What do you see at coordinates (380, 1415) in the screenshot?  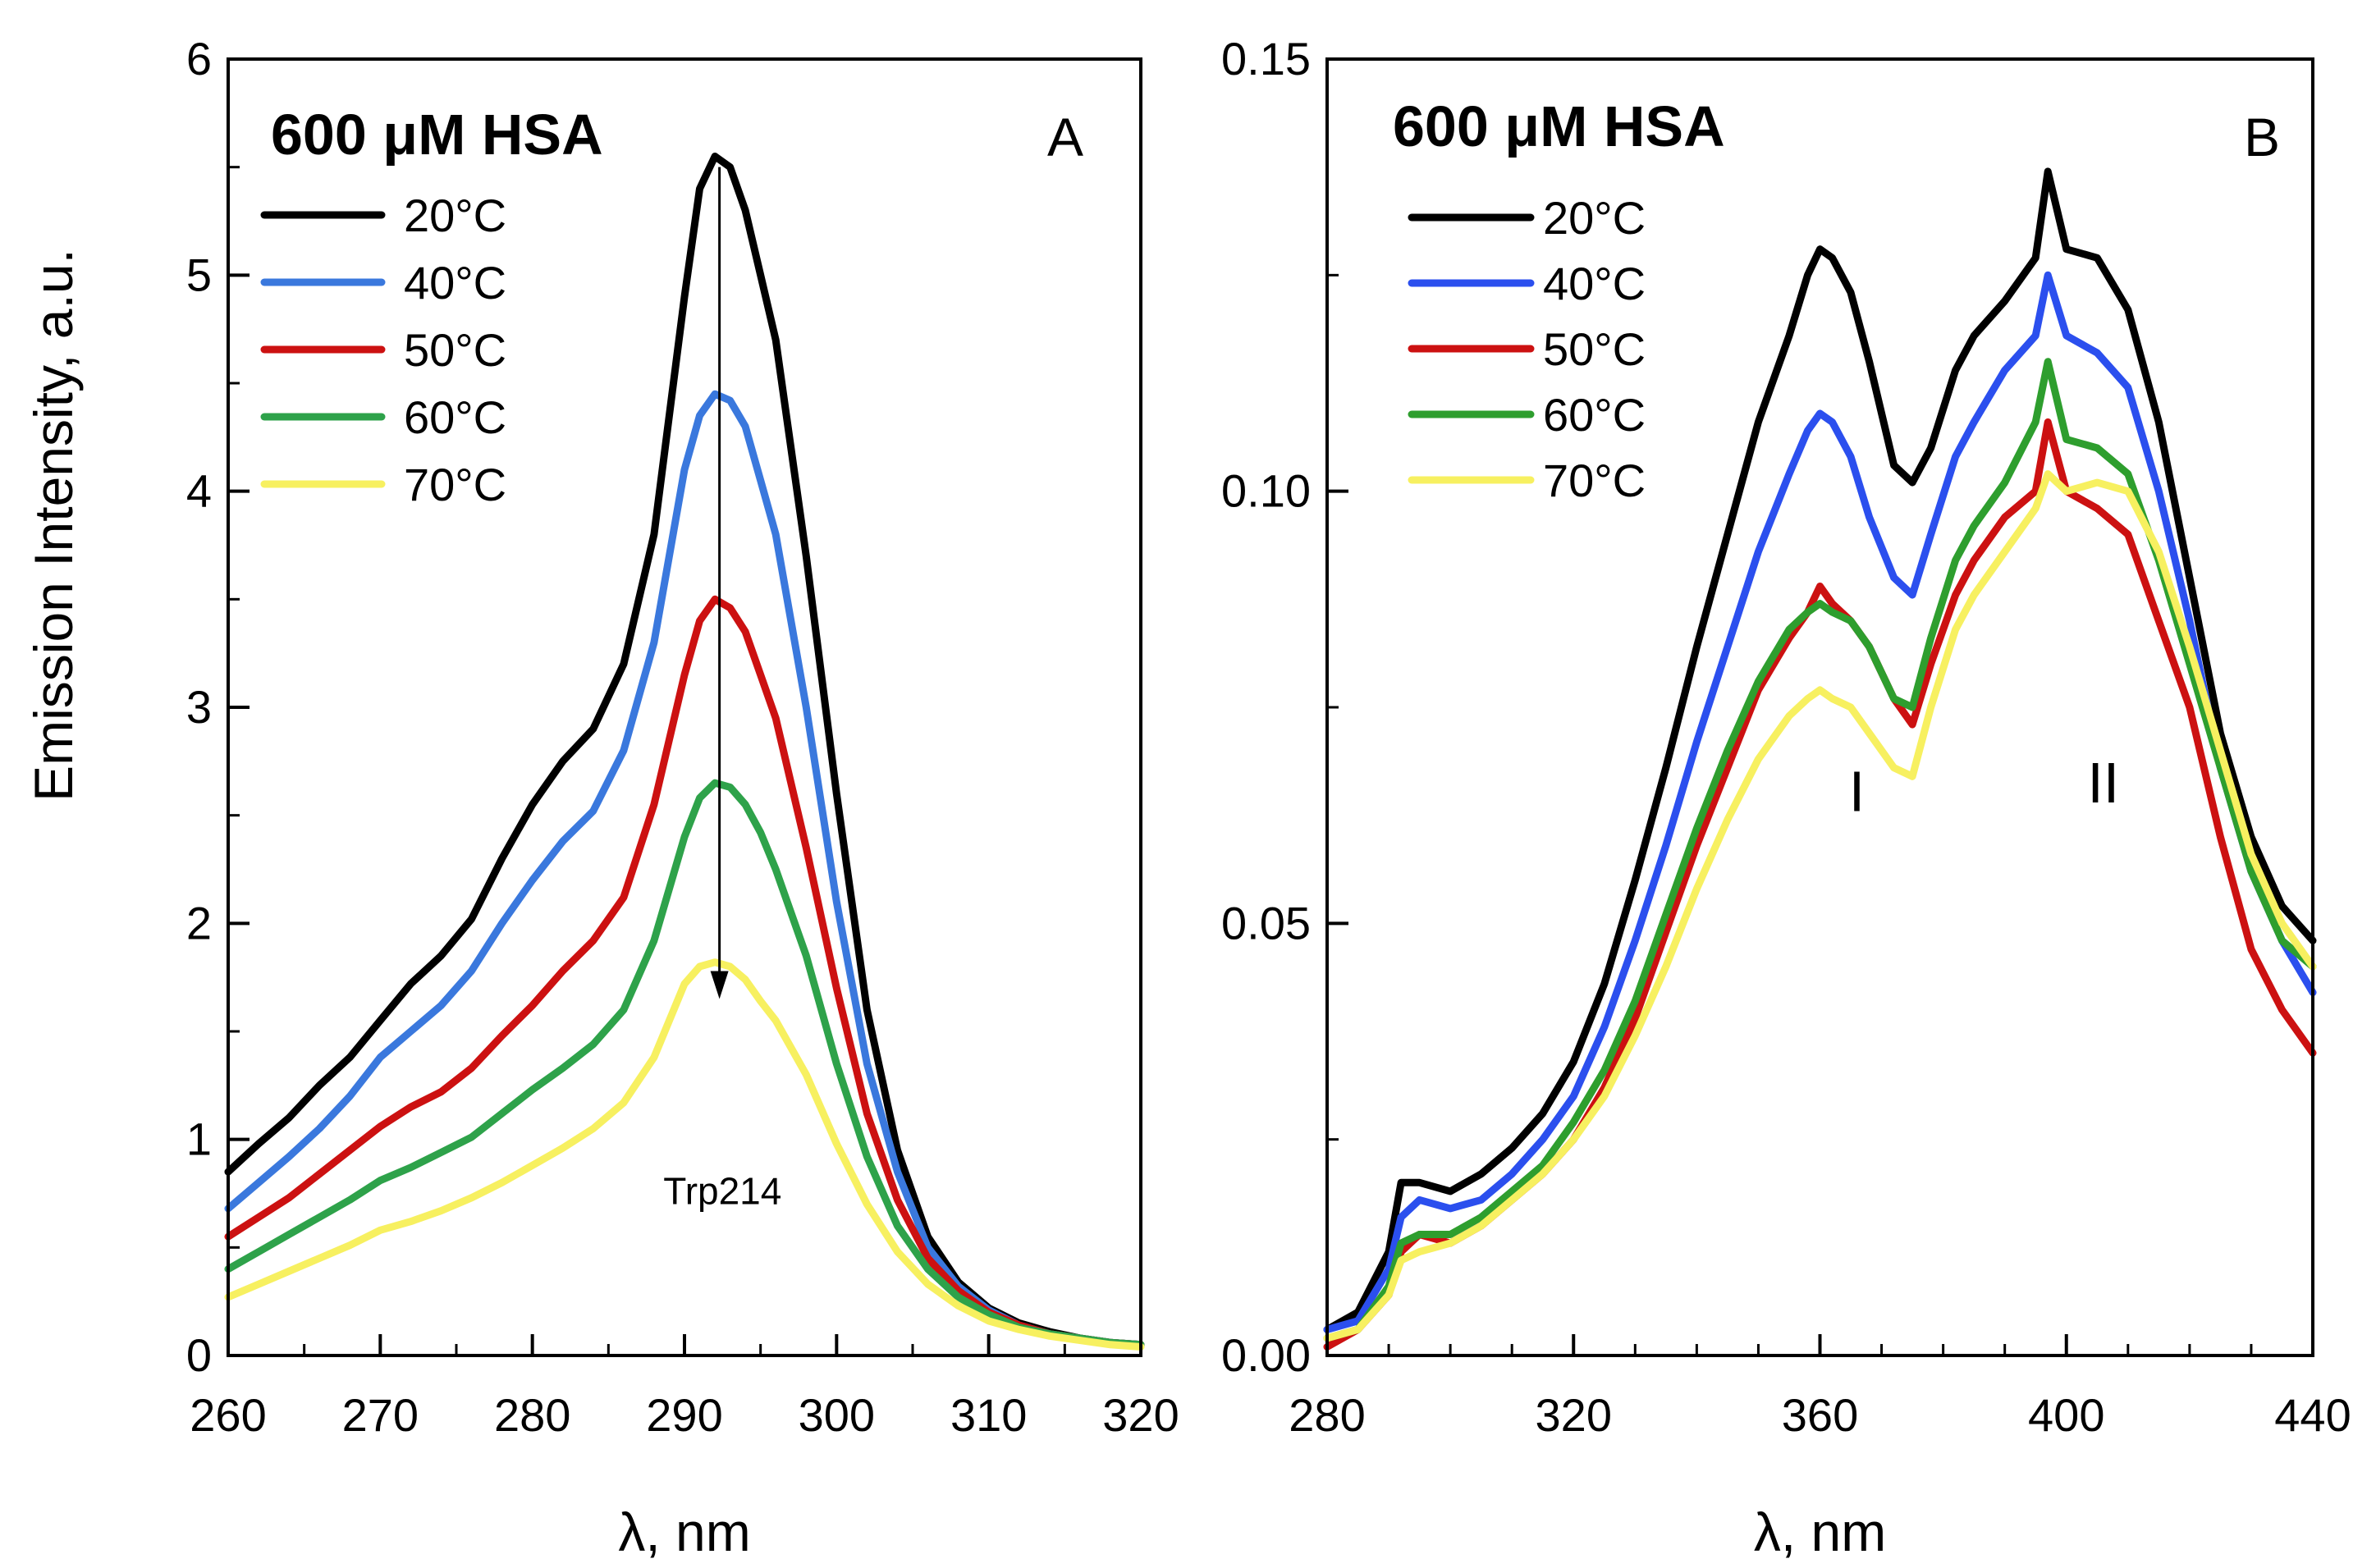 I see `x-tick-label-a-1: 270` at bounding box center [380, 1415].